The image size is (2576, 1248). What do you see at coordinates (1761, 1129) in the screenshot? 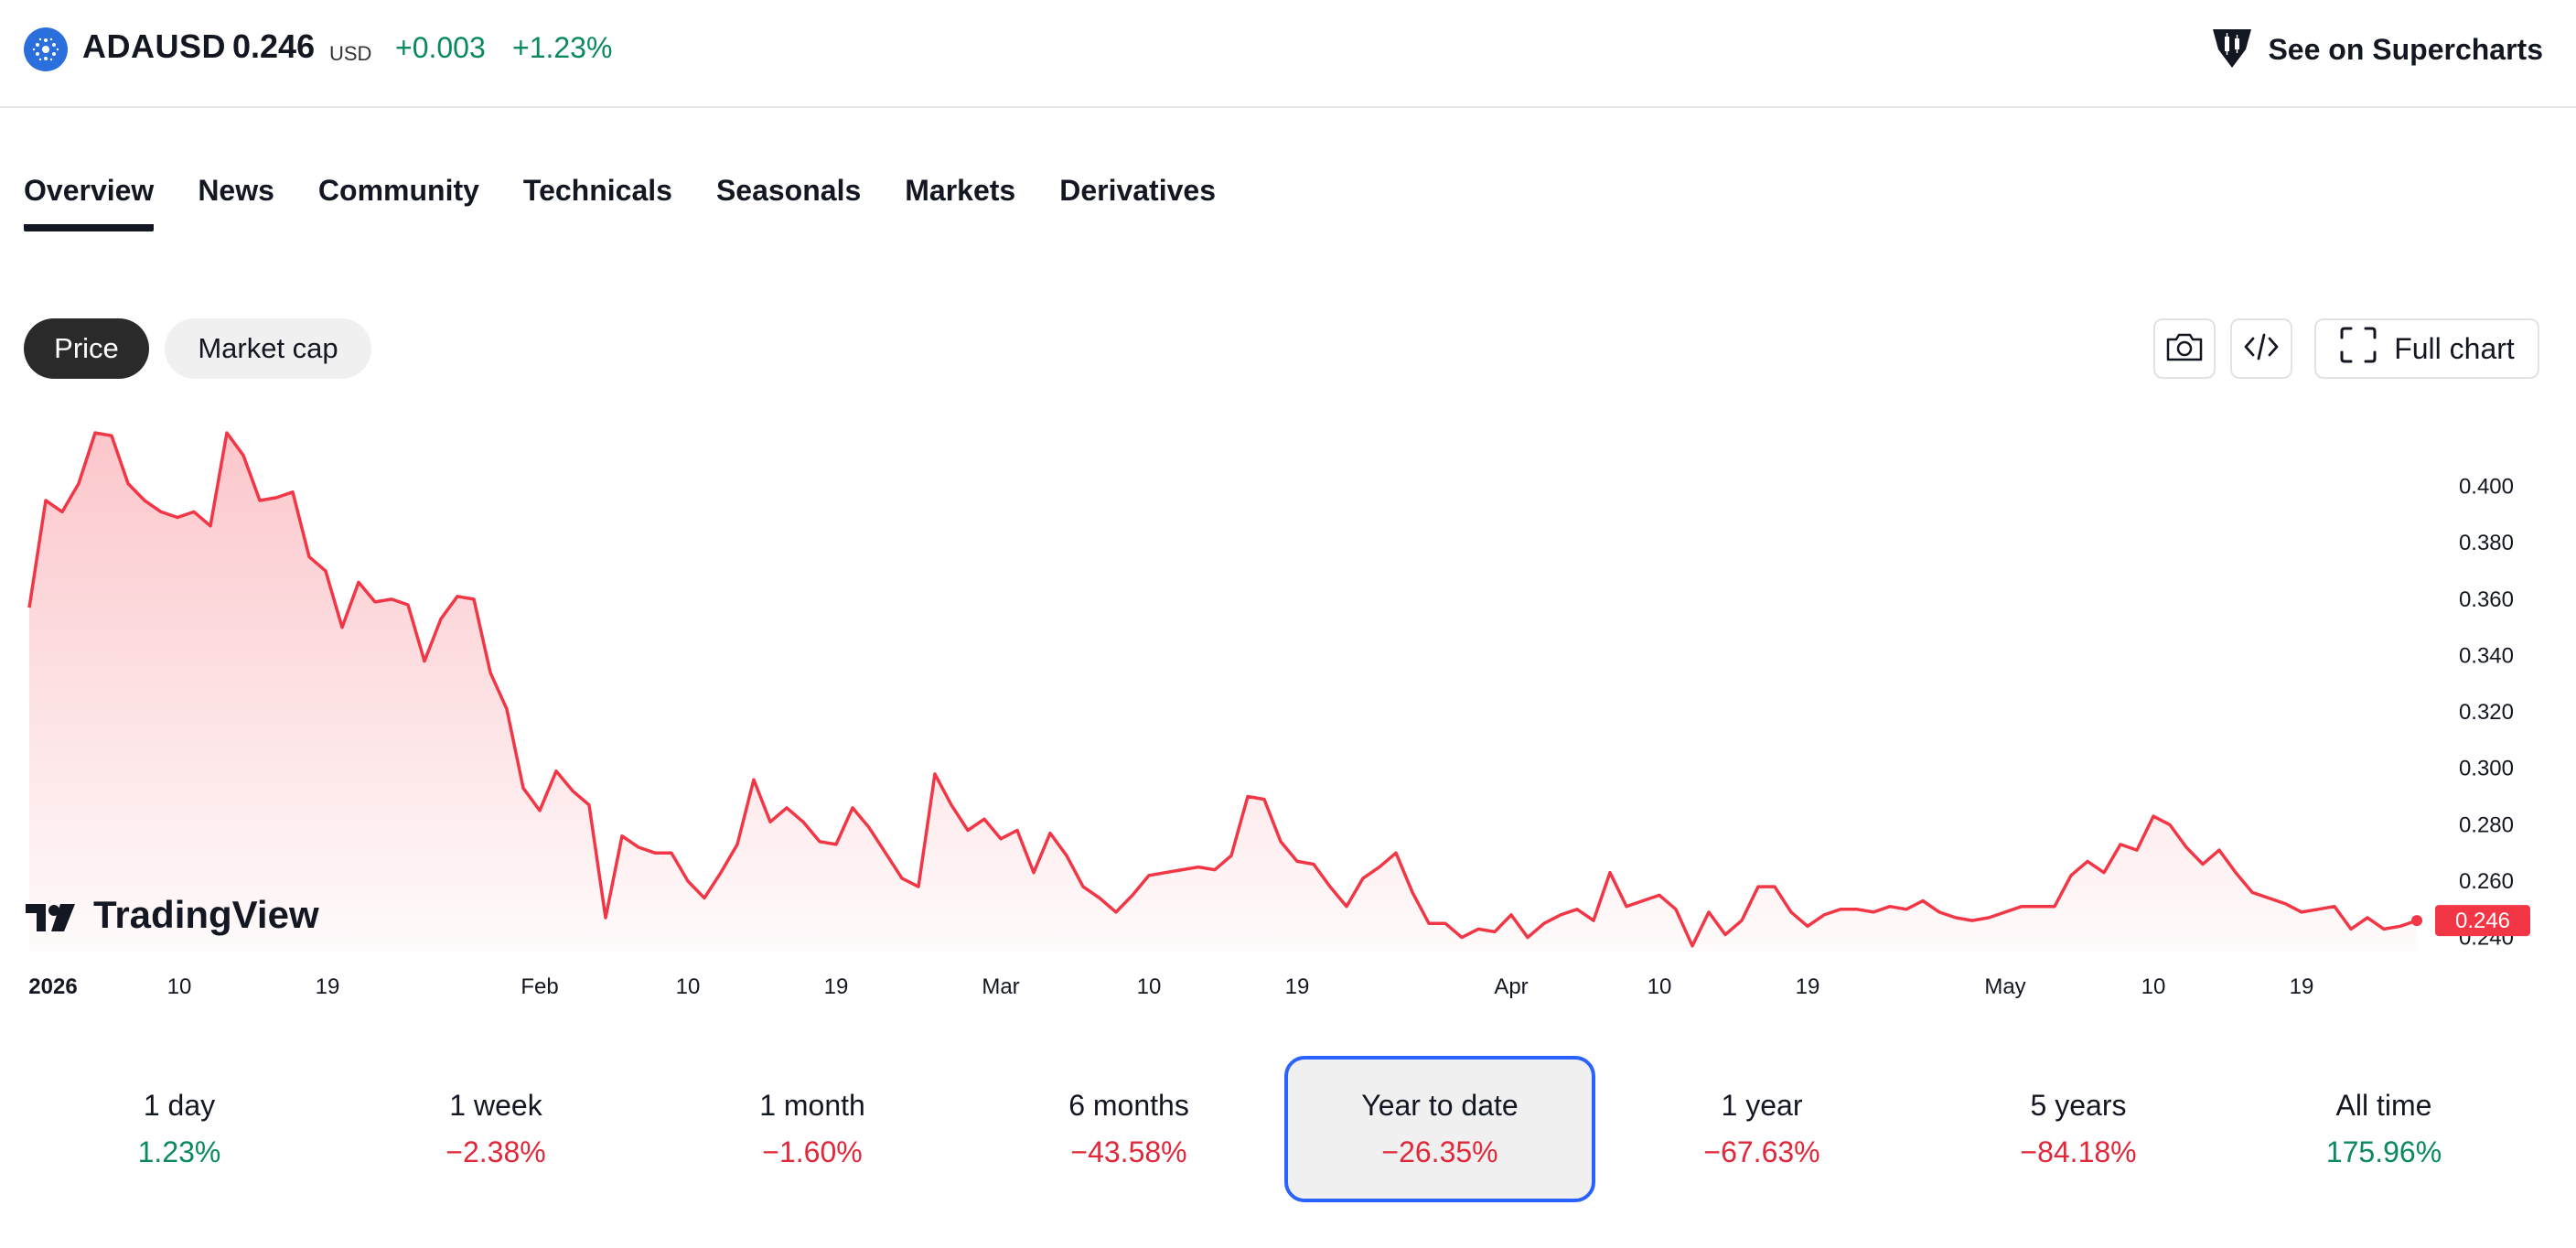
I see `period-1-year: 1 year −67.63%` at bounding box center [1761, 1129].